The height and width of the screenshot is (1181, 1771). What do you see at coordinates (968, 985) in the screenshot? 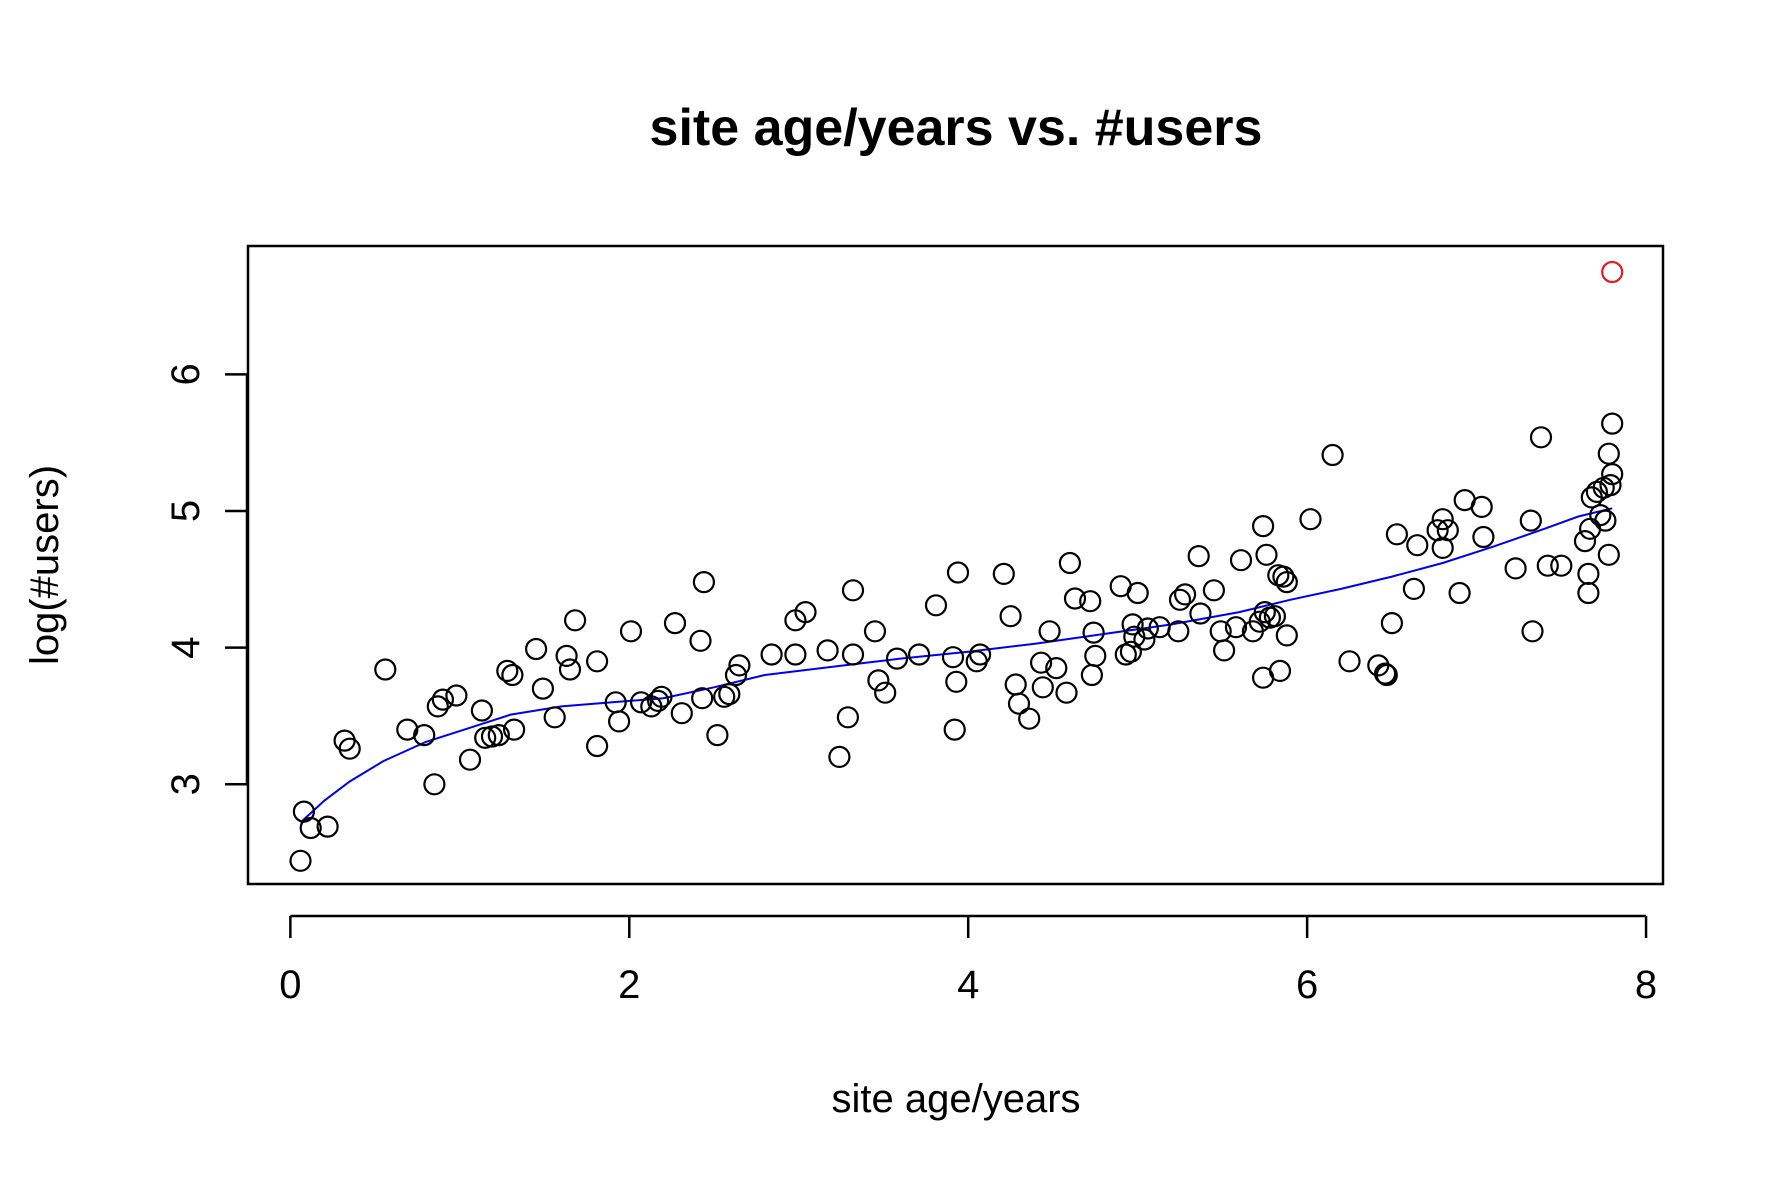
I see `x-tick-label: 4` at bounding box center [968, 985].